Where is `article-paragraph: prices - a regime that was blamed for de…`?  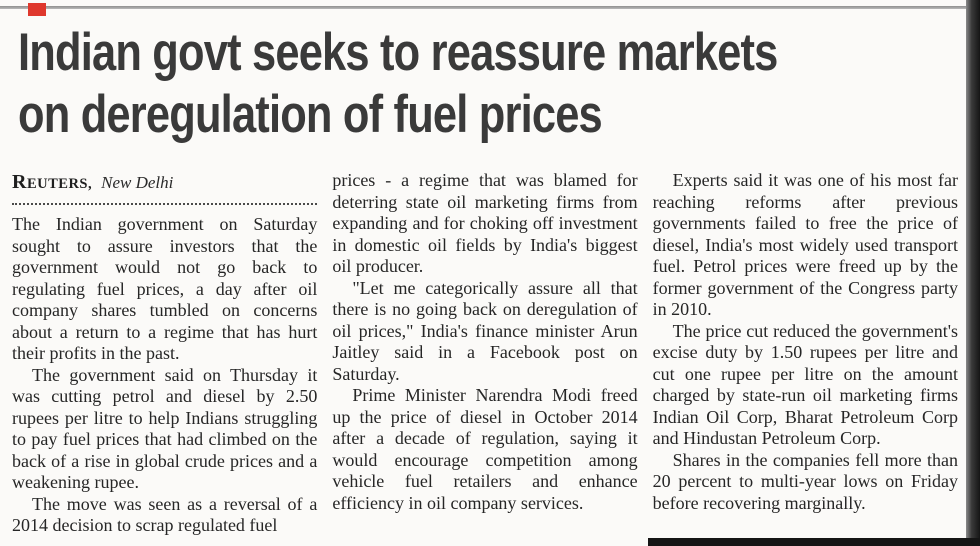 article-paragraph: prices - a regime that was blamed for de… is located at coordinates (485, 223).